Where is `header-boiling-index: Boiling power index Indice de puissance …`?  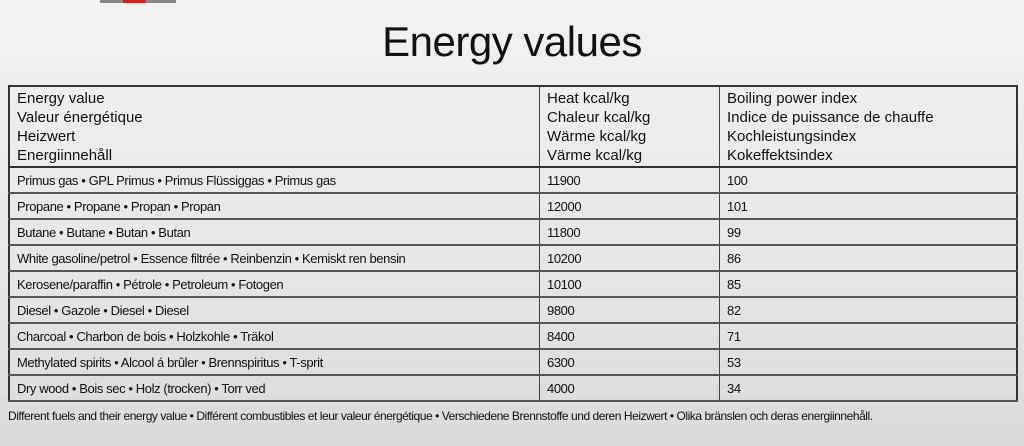
header-boiling-index: Boiling power index Indice de puissance … is located at coordinates (868, 126).